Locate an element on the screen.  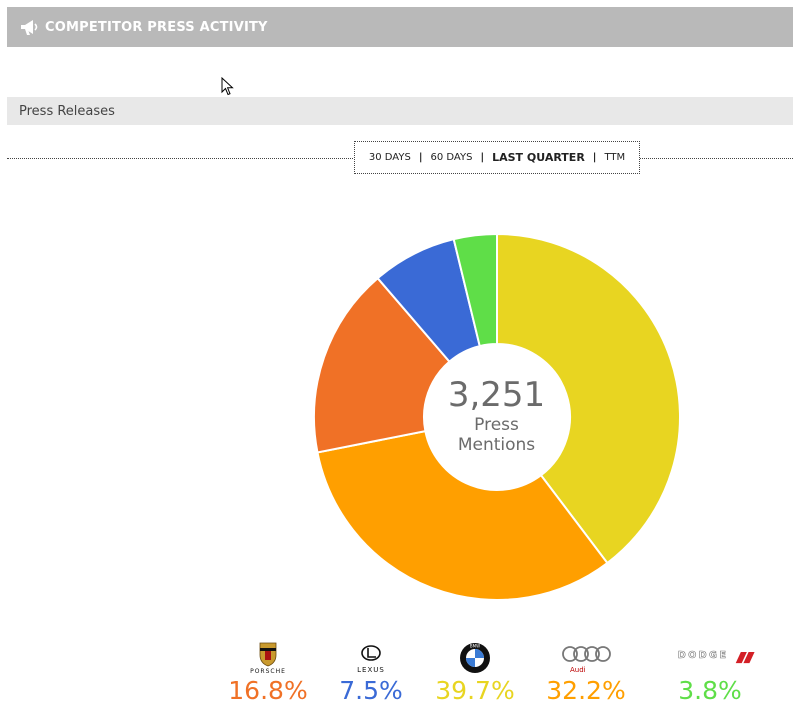
legend-porsche: PORSCHE 16.8% is located at coordinates (268, 673).